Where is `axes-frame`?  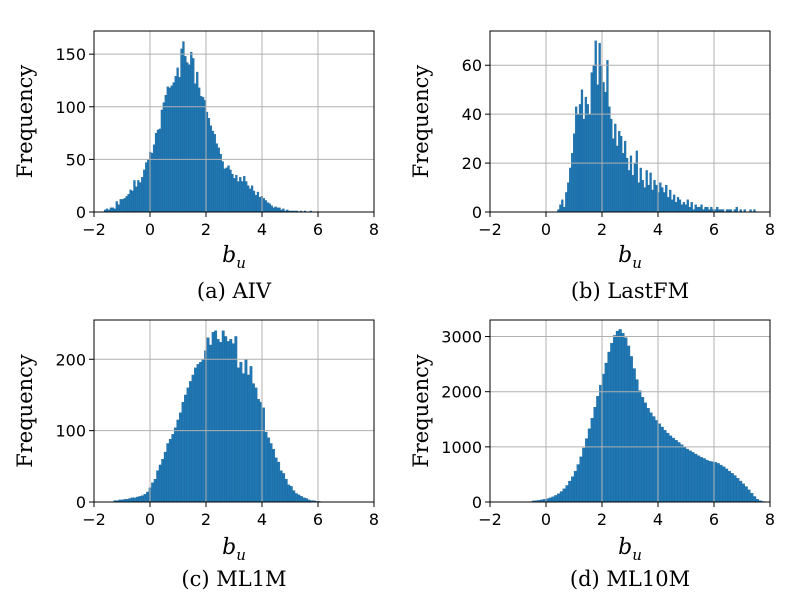 axes-frame is located at coordinates (630, 121).